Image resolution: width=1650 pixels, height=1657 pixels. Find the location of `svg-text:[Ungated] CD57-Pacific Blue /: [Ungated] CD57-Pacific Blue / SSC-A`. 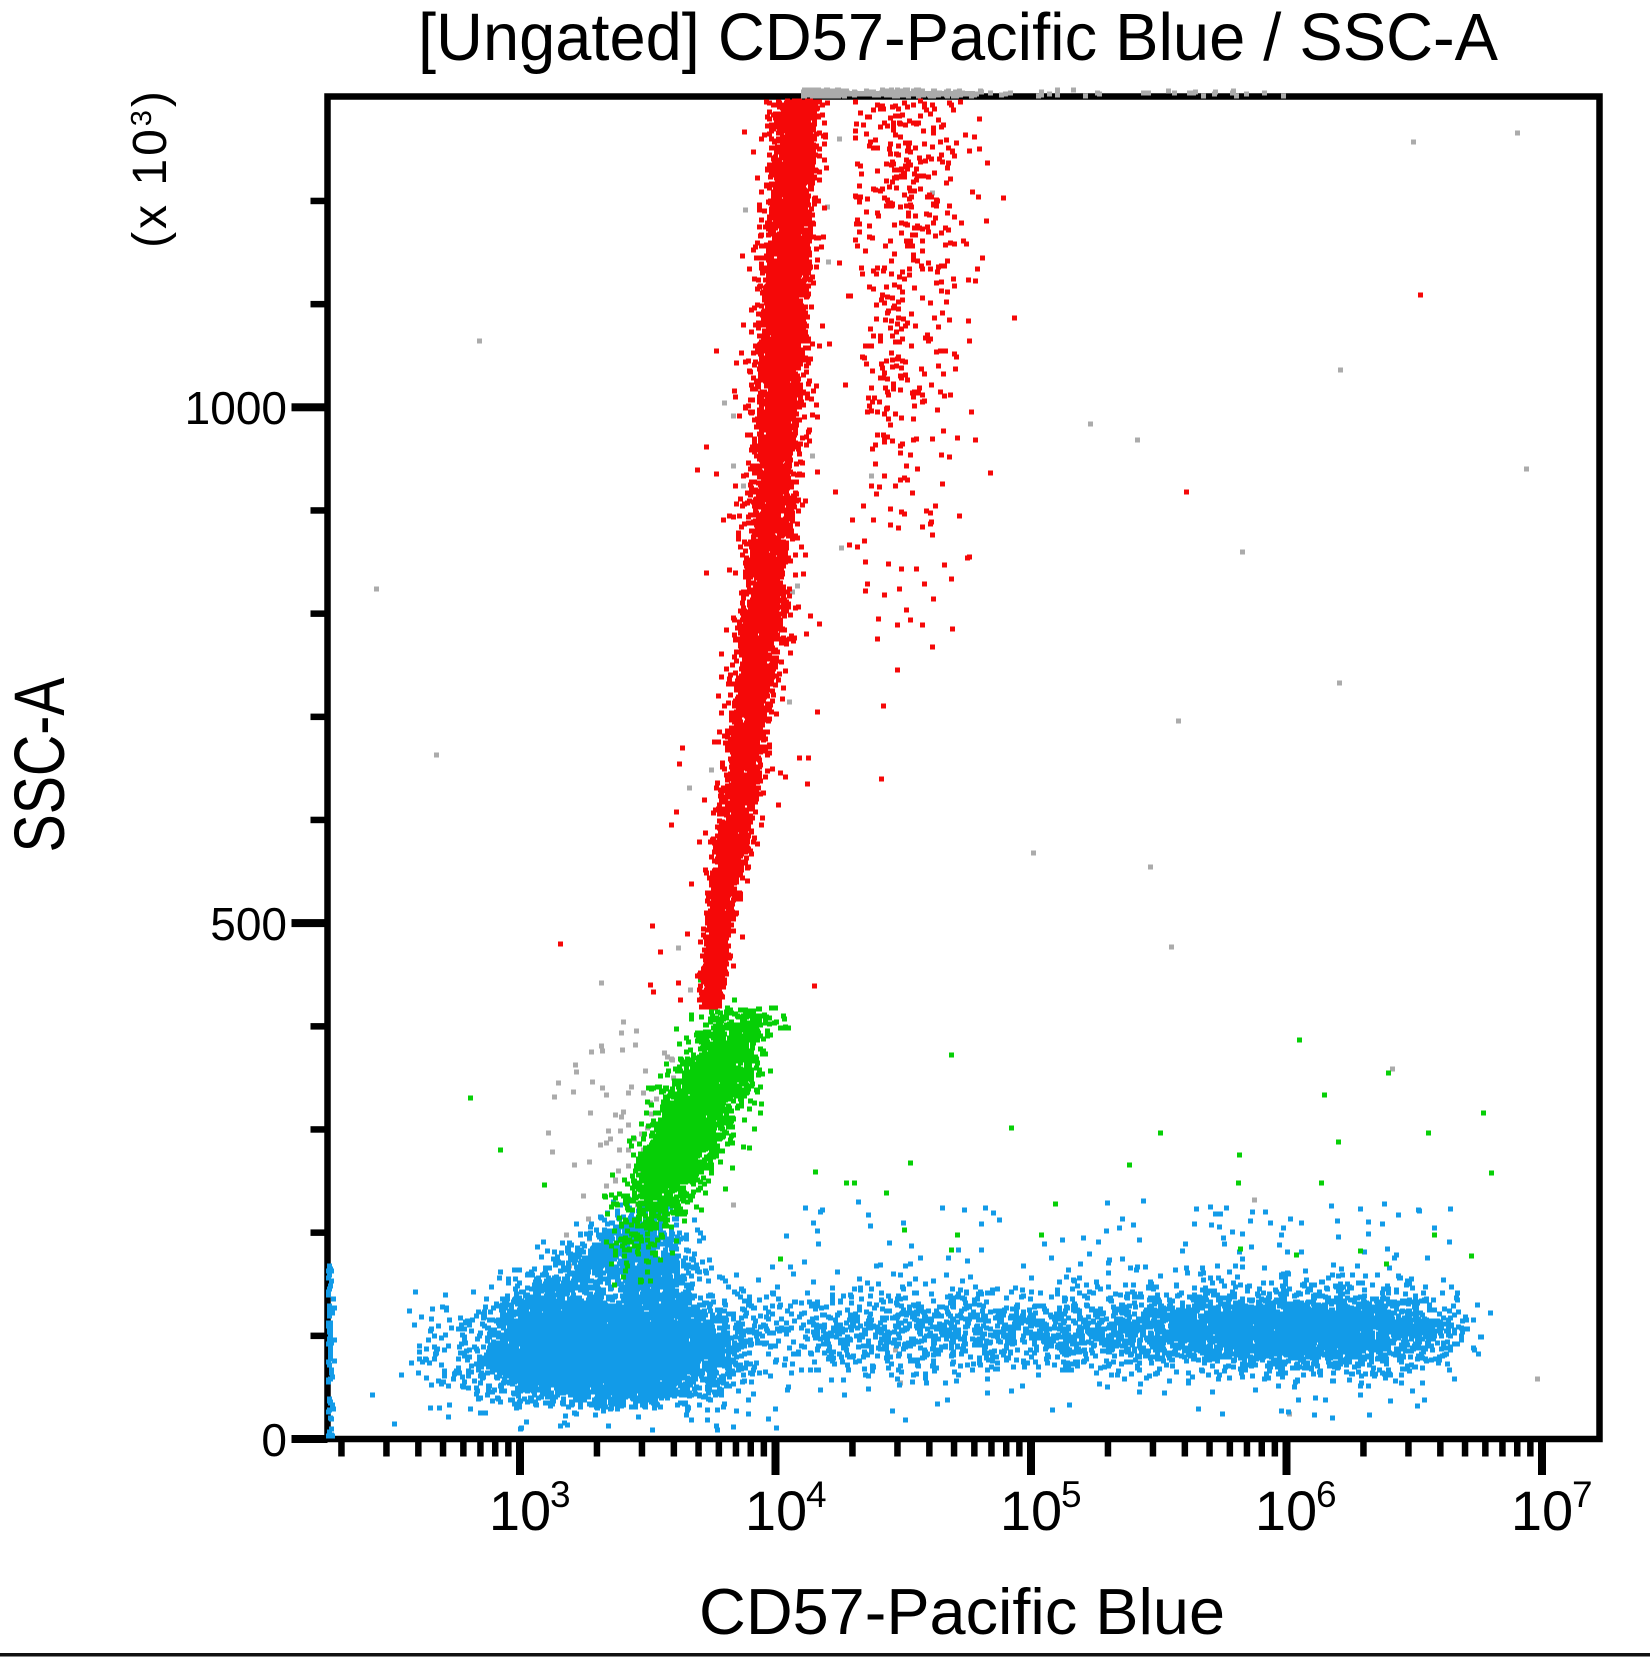

svg-text:[Ungated] CD57-Pacific Blue /: [Ungated] CD57-Pacific Blue / SSC-A is located at coordinates (958, 37).